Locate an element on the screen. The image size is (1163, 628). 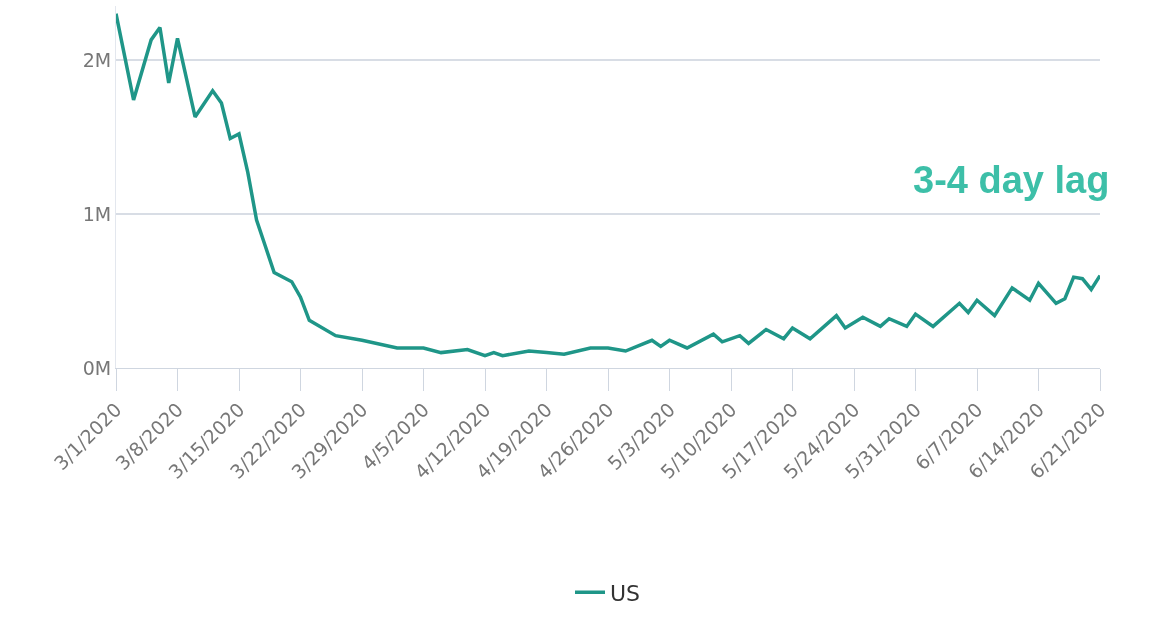
y-tick-label: 2M is located at coordinates (97, 59).